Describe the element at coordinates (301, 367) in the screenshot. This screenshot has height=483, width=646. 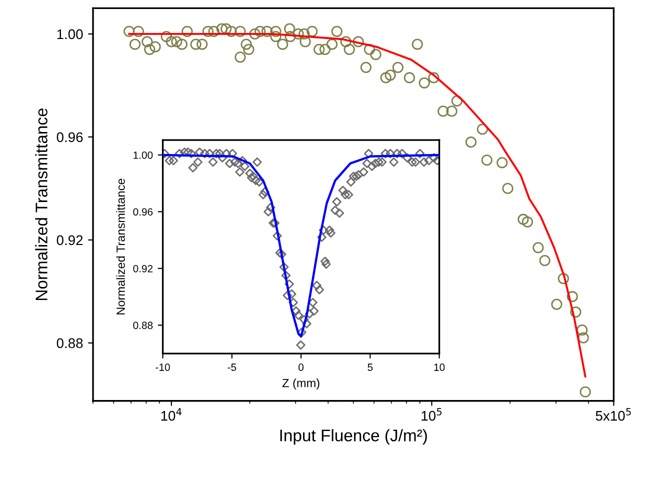
I see `x-tick-label: 0` at that location.